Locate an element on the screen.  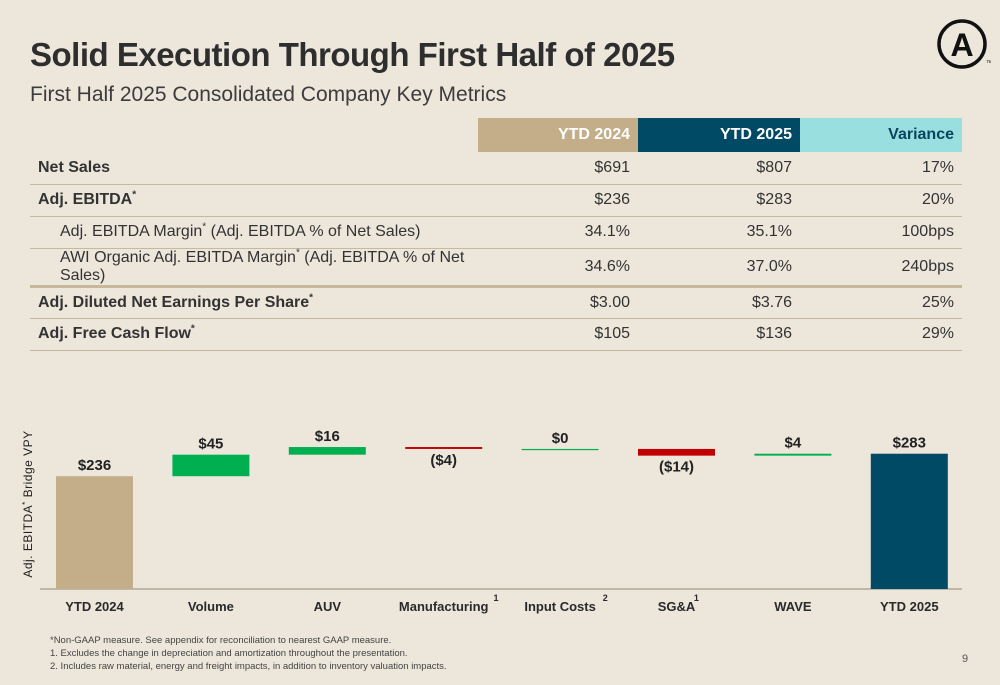
data-label-volume: $45 is located at coordinates (210, 444).